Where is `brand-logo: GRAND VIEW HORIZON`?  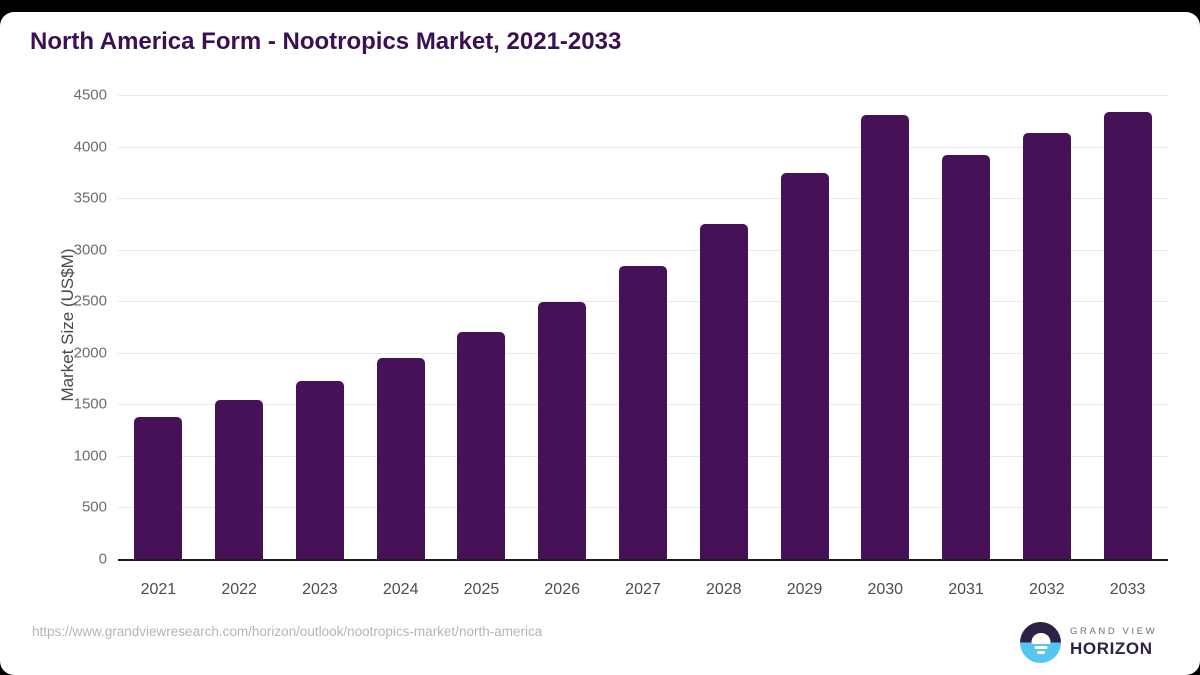 brand-logo: GRAND VIEW HORIZON is located at coordinates (1088, 642).